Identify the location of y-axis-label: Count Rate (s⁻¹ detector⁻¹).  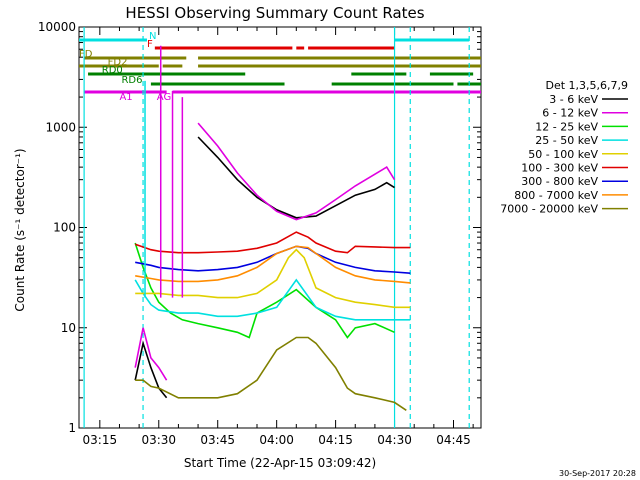
(20, 229).